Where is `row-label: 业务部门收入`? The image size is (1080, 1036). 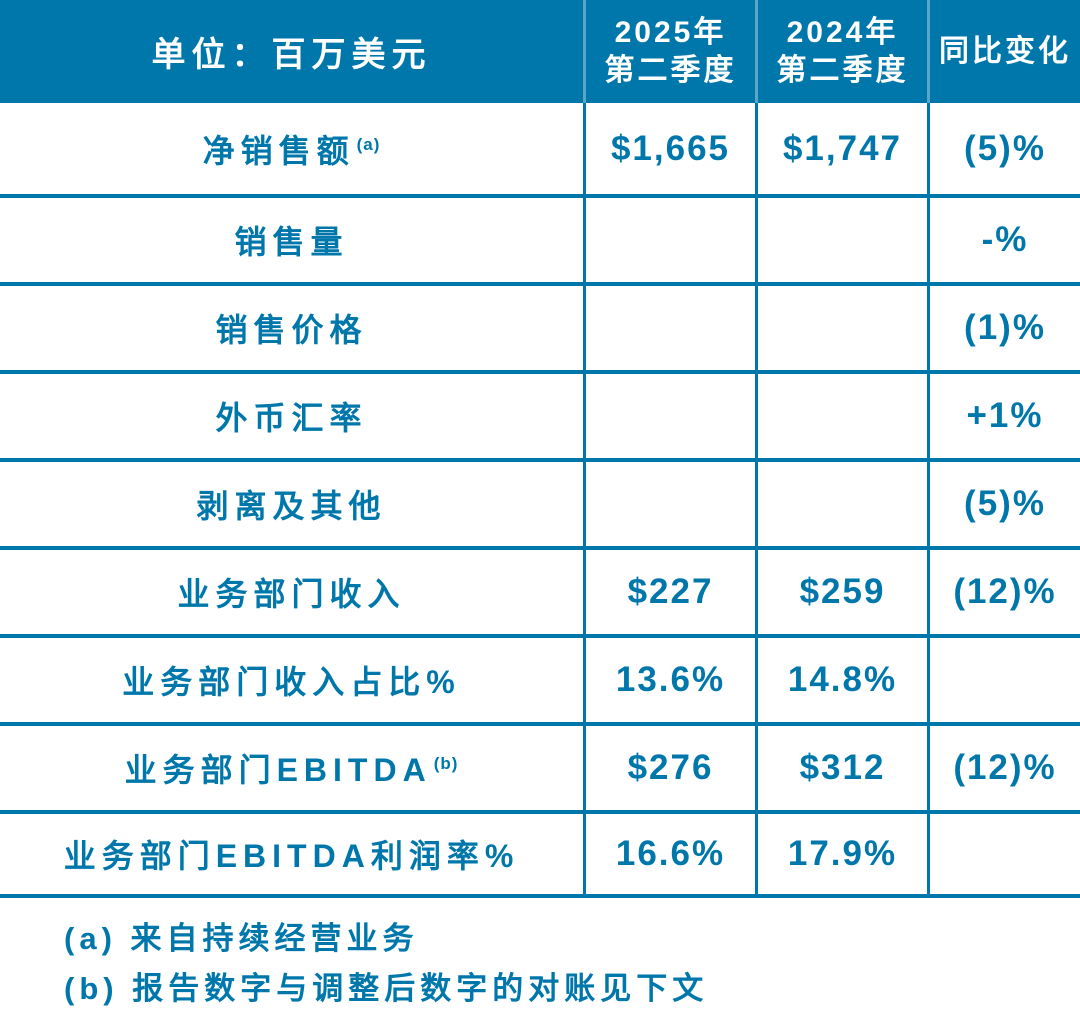
row-label: 业务部门收入 is located at coordinates (291, 594).